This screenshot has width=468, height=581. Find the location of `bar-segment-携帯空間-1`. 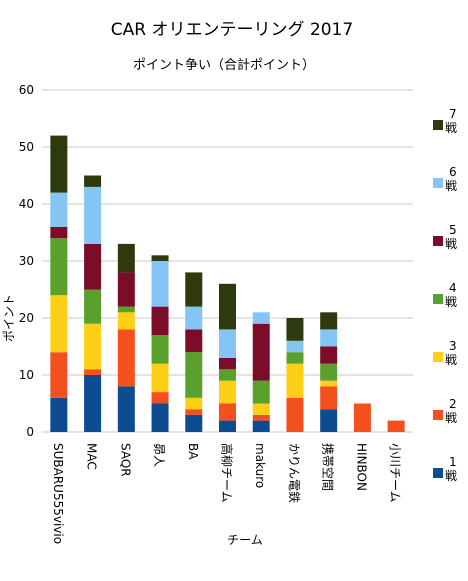

bar-segment-携帯空間-1 is located at coordinates (329, 420).